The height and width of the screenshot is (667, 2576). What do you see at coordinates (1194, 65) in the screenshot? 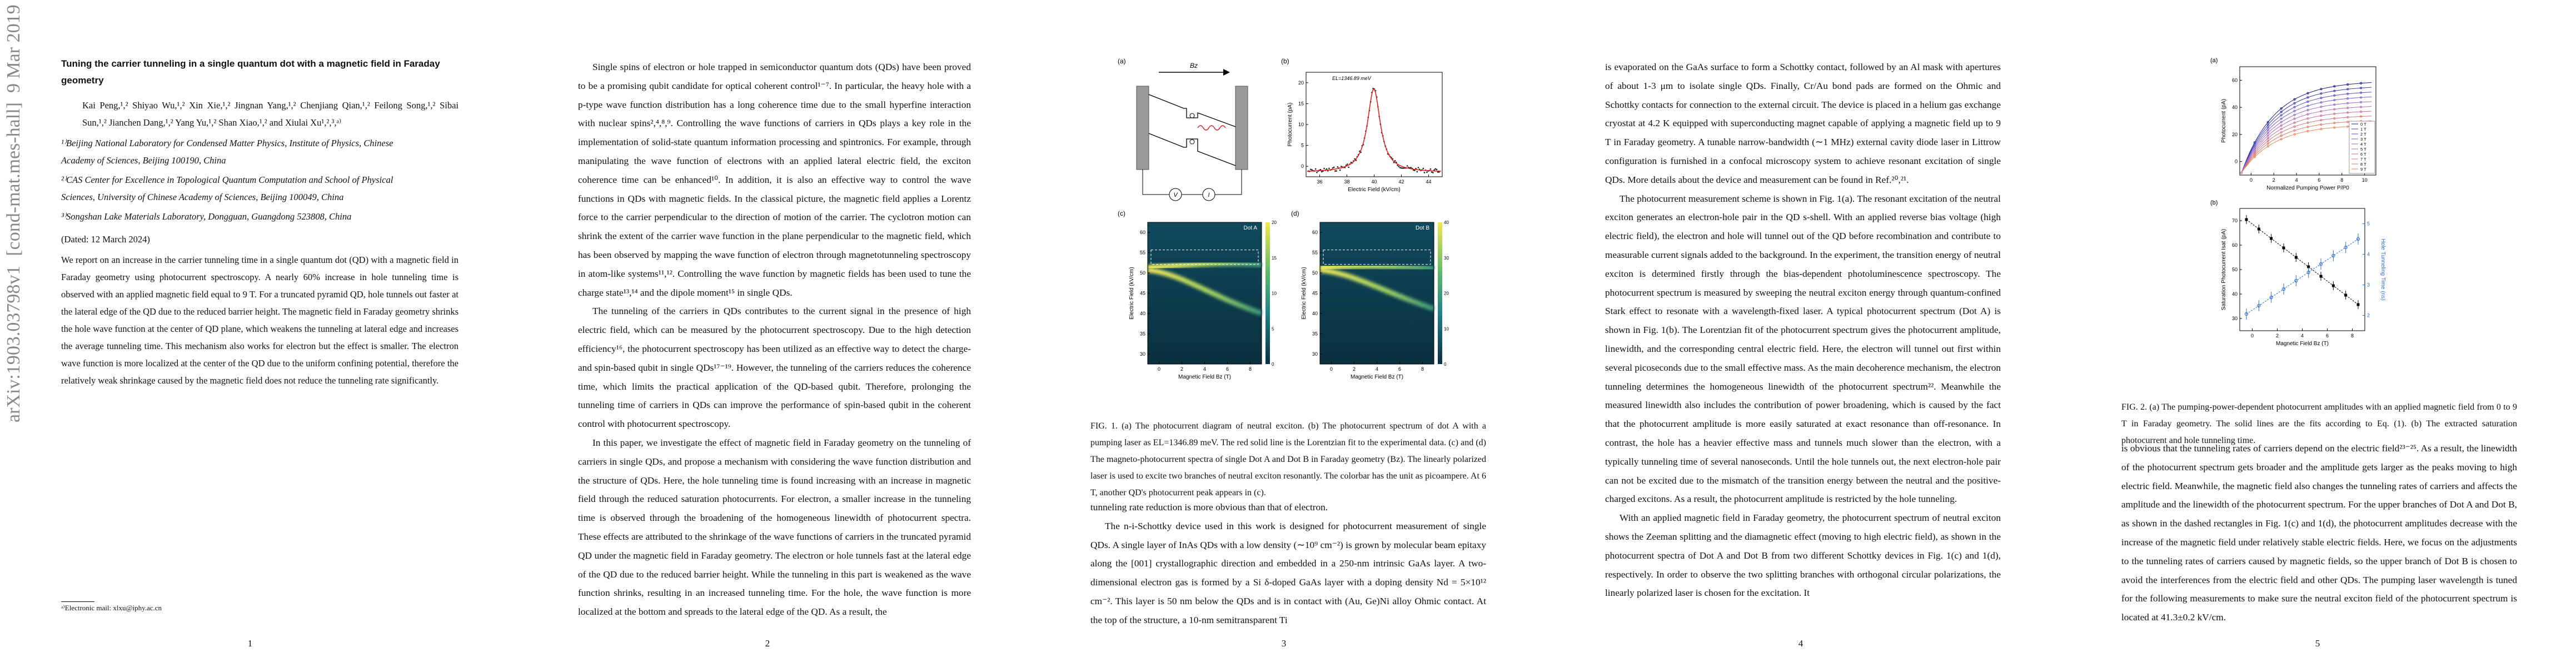
I see `field-label: Bz` at bounding box center [1194, 65].